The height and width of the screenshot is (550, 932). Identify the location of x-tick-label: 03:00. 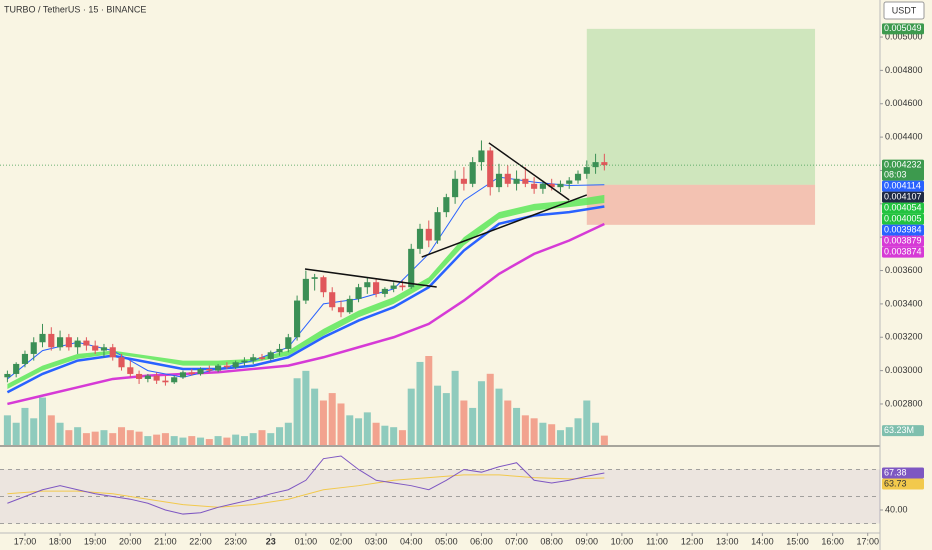
(376, 541).